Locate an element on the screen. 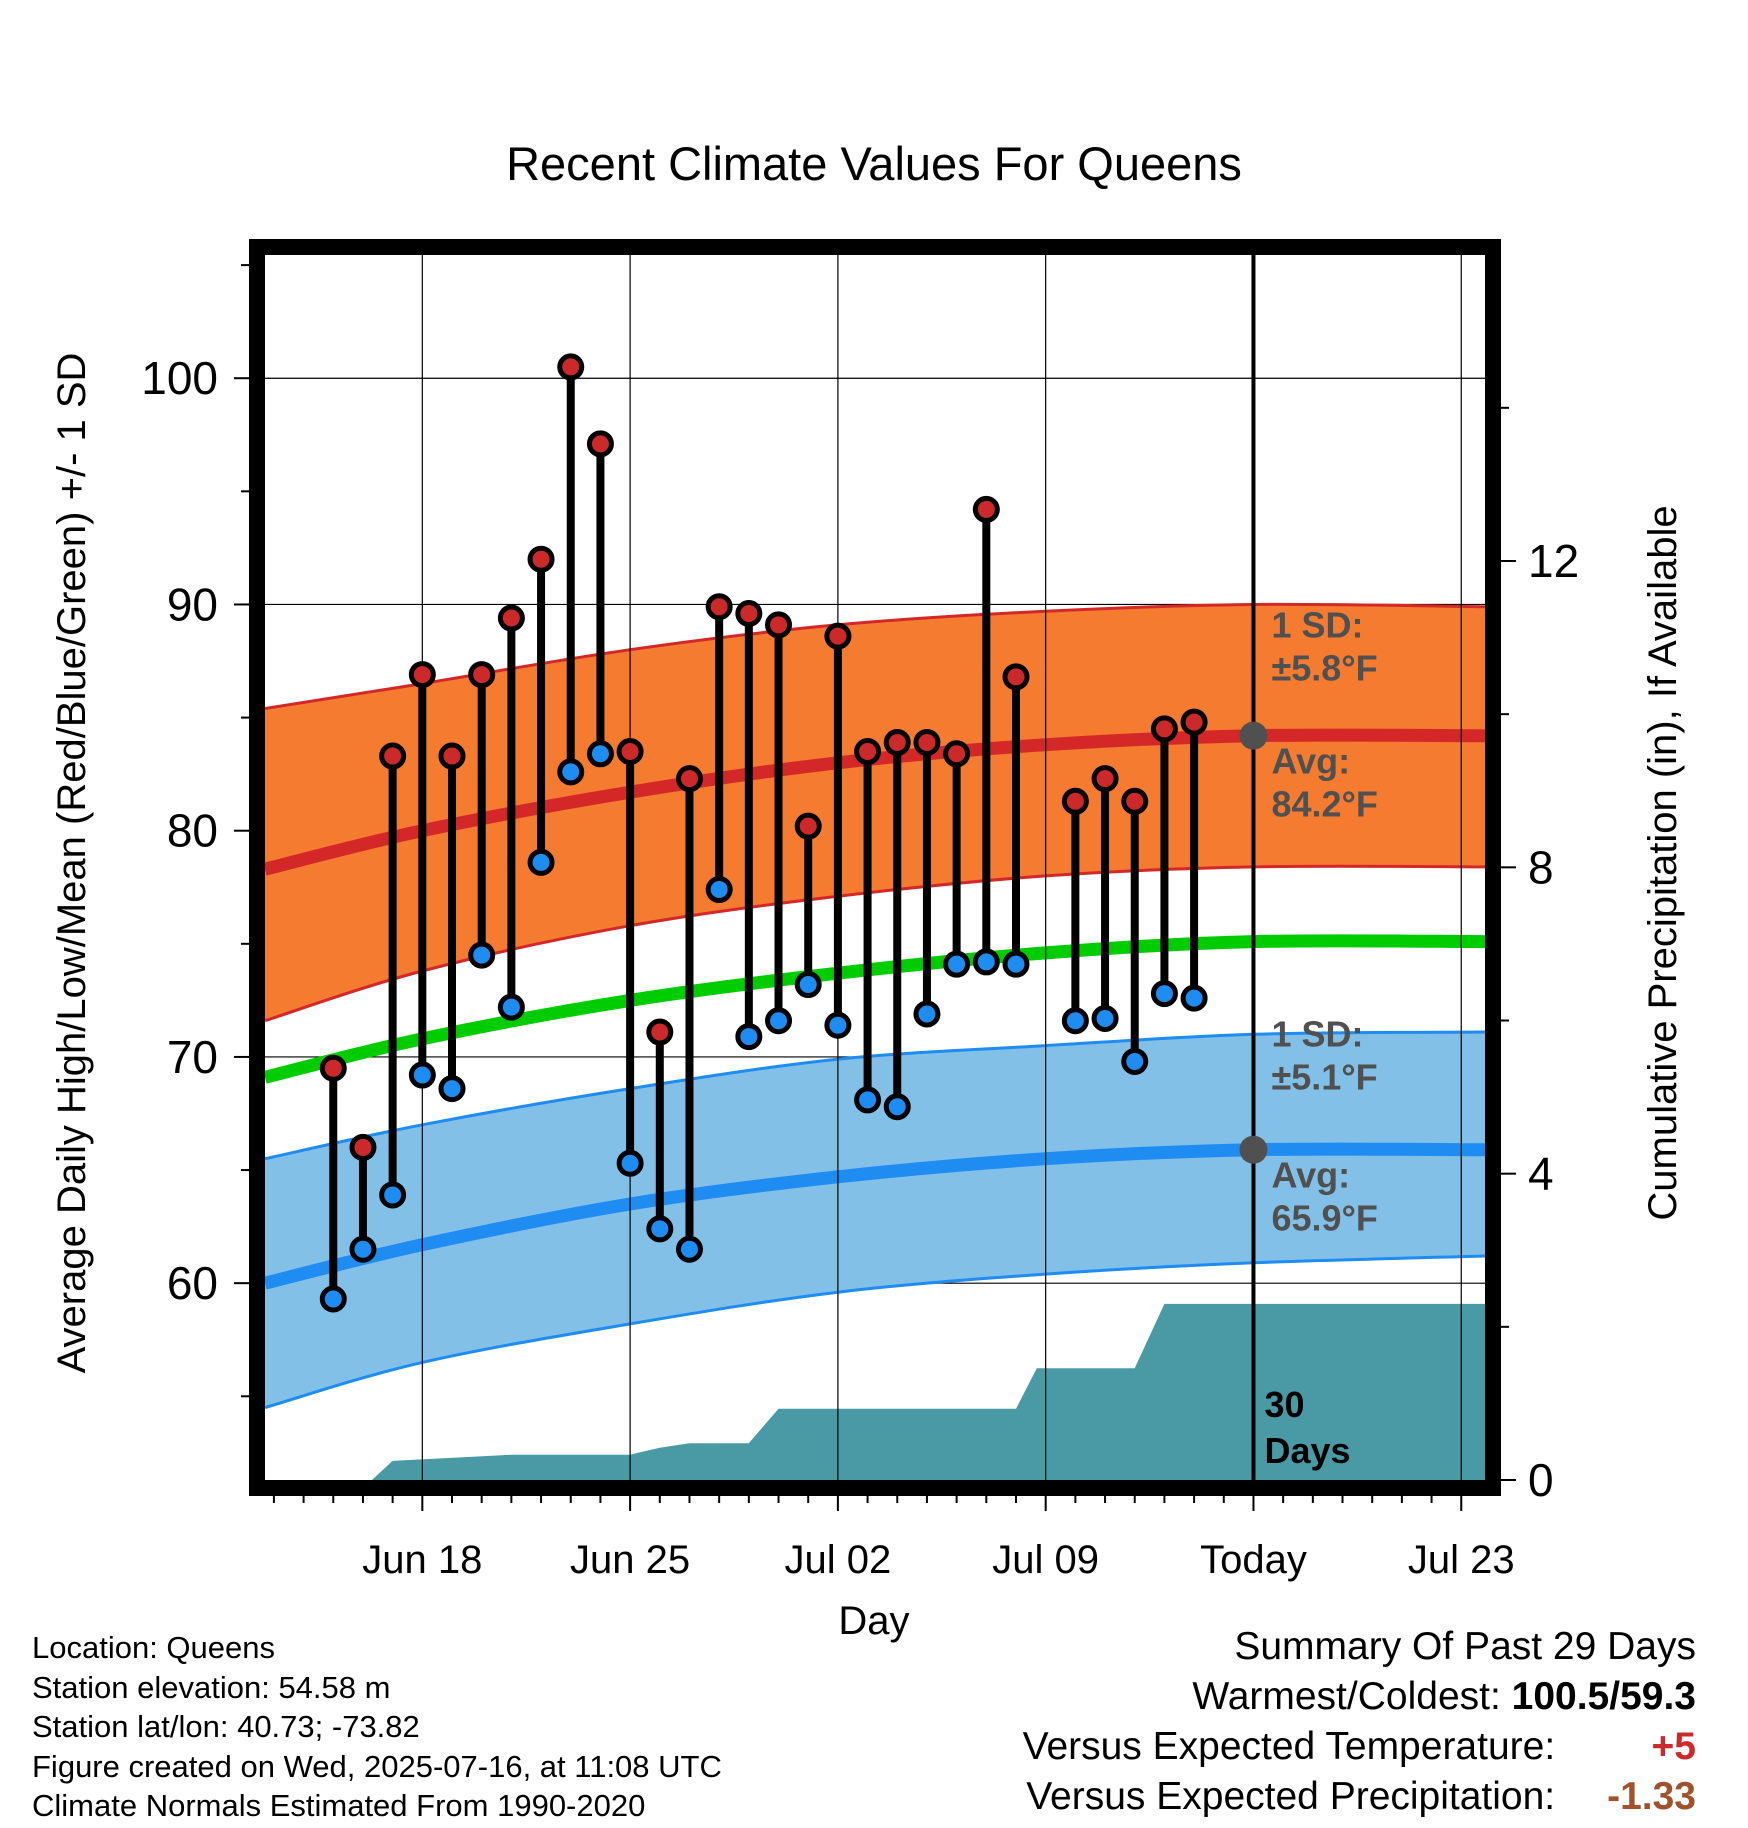 The height and width of the screenshot is (1828, 1748). today-low-normal-marker is located at coordinates (1253, 1149).